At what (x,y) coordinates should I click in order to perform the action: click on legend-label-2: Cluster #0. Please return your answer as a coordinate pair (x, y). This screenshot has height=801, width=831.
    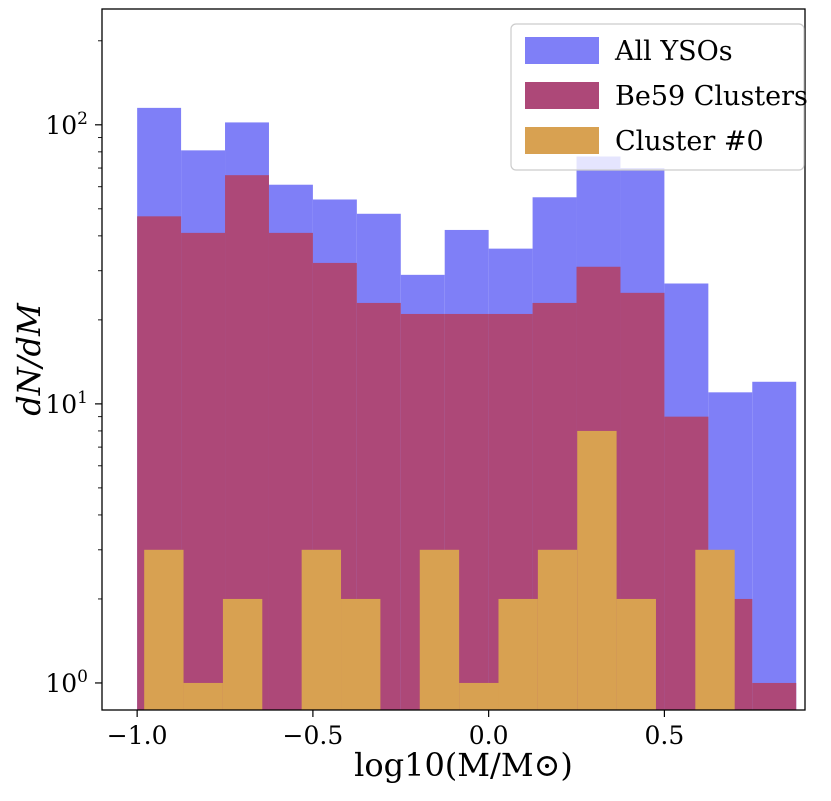
    Looking at the image, I should click on (689, 141).